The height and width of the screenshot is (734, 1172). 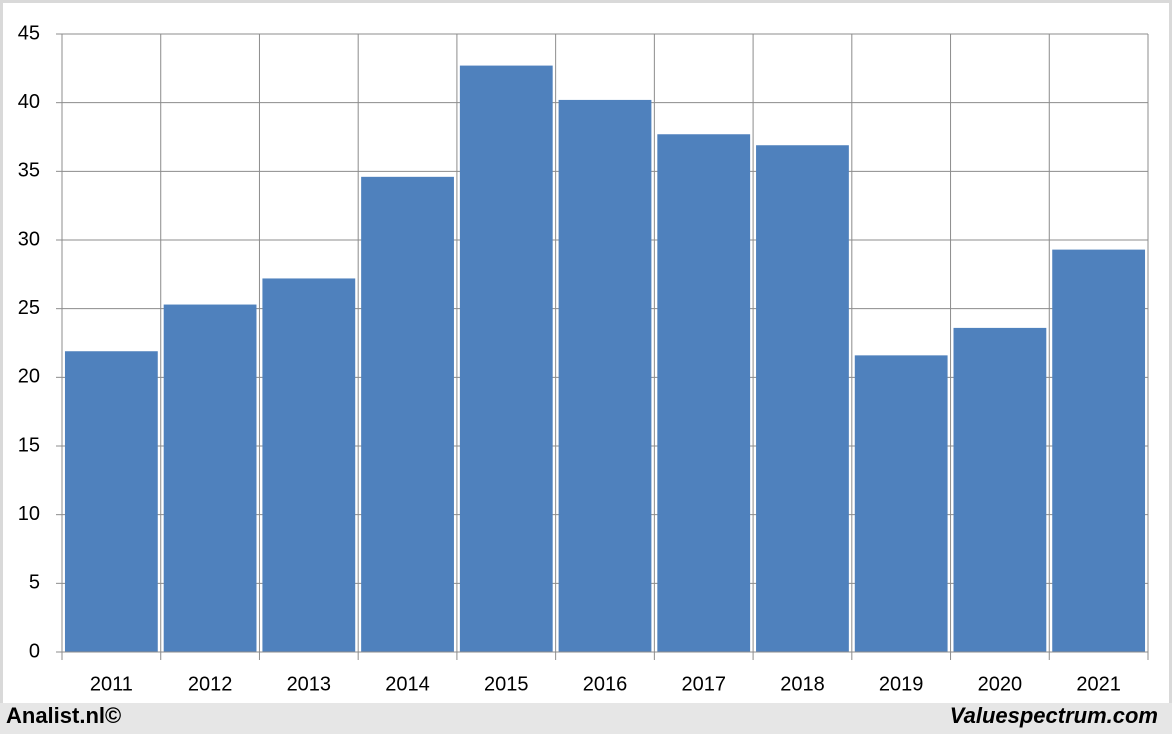 What do you see at coordinates (29, 514) in the screenshot?
I see `y-tick-label: 10` at bounding box center [29, 514].